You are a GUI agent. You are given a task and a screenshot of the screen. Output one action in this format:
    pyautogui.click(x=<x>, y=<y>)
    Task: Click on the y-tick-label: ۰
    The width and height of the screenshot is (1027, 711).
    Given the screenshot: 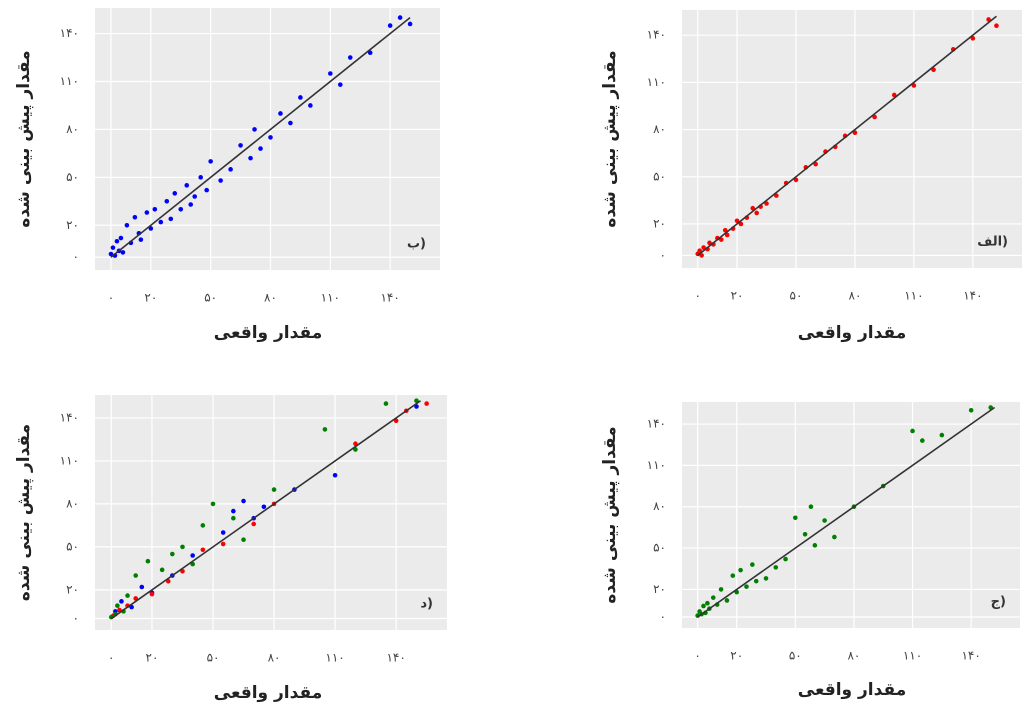 What is the action you would take?
    pyautogui.click(x=663, y=616)
    